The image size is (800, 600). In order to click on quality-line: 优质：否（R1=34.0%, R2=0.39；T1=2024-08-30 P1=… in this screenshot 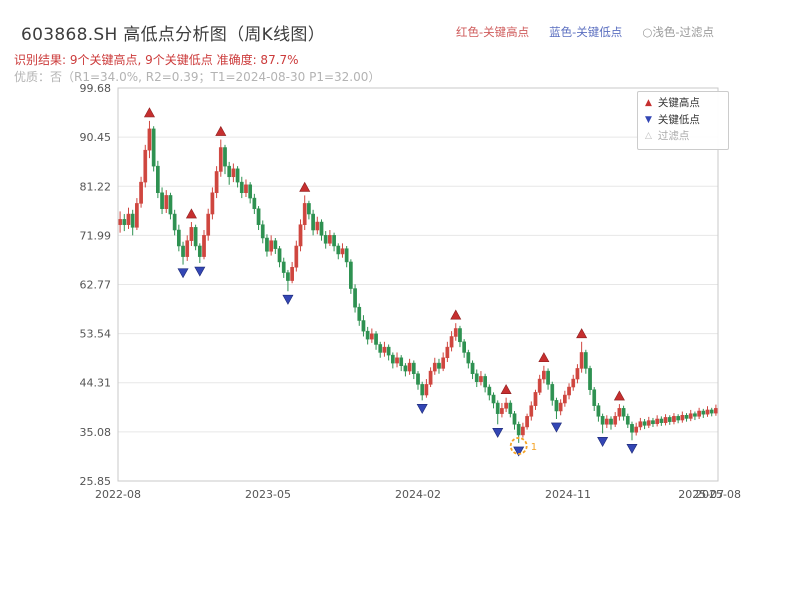, I will do `click(197, 77)`.